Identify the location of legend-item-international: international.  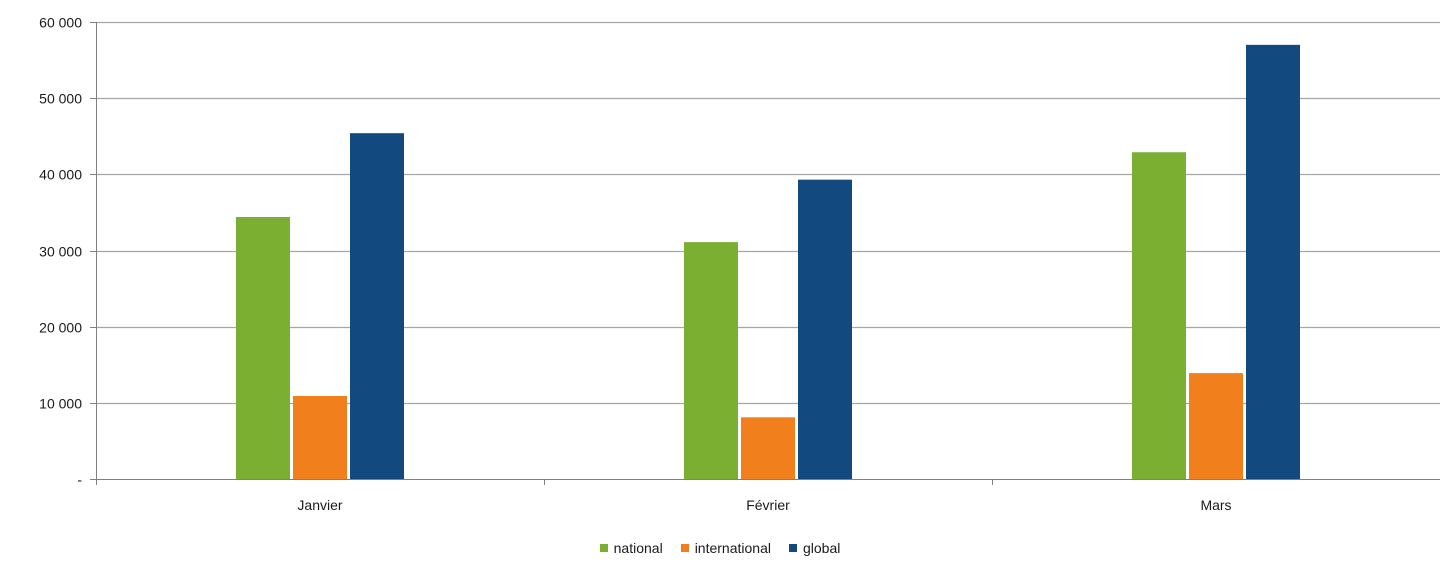
(725, 548).